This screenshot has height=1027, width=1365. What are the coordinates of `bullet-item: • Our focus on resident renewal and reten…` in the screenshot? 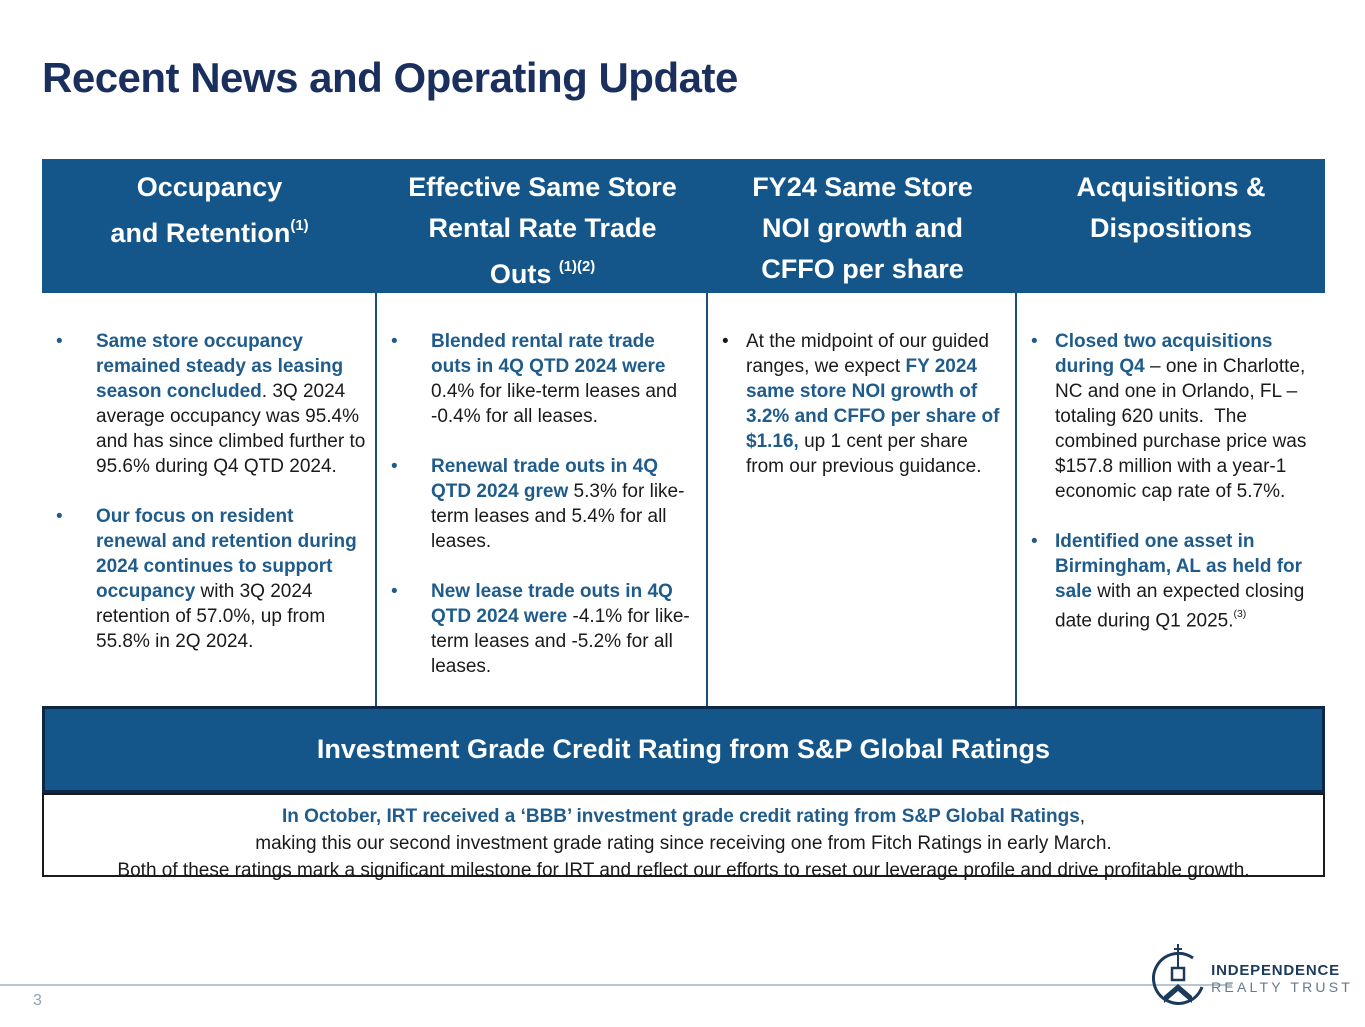 It's located at (208, 579).